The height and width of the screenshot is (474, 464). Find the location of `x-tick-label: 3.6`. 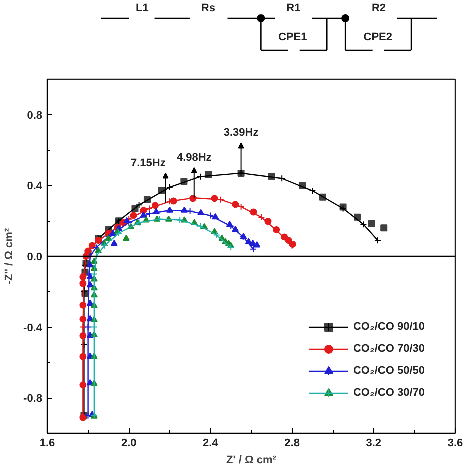

x-tick-label: 3.6 is located at coordinates (456, 444).